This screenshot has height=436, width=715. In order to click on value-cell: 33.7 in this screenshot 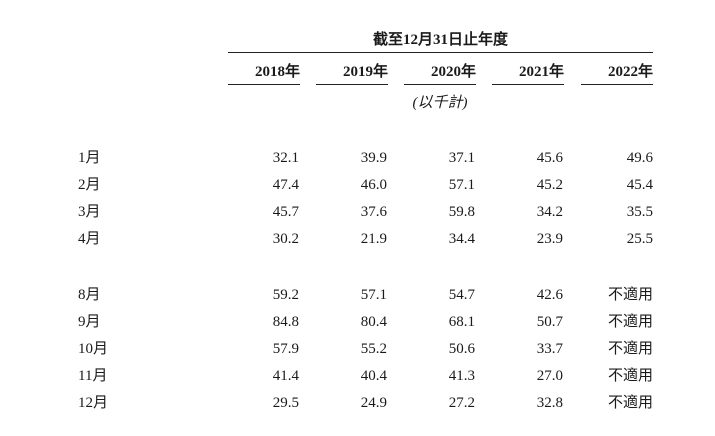, I will do `click(549, 349)`.